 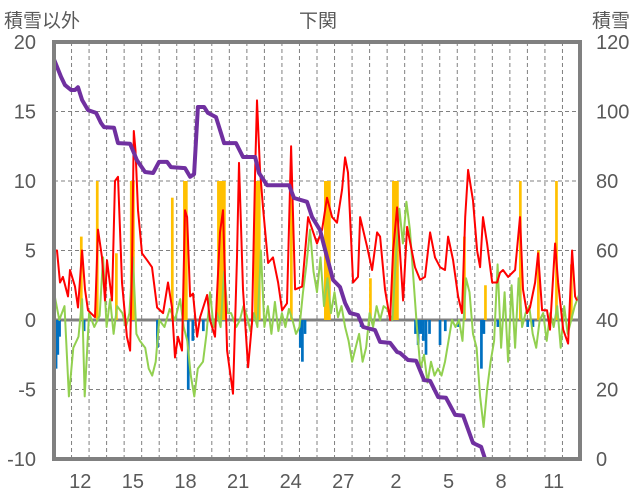 What do you see at coordinates (553, 482) in the screenshot?
I see `x-tick-label: 11` at bounding box center [553, 482].